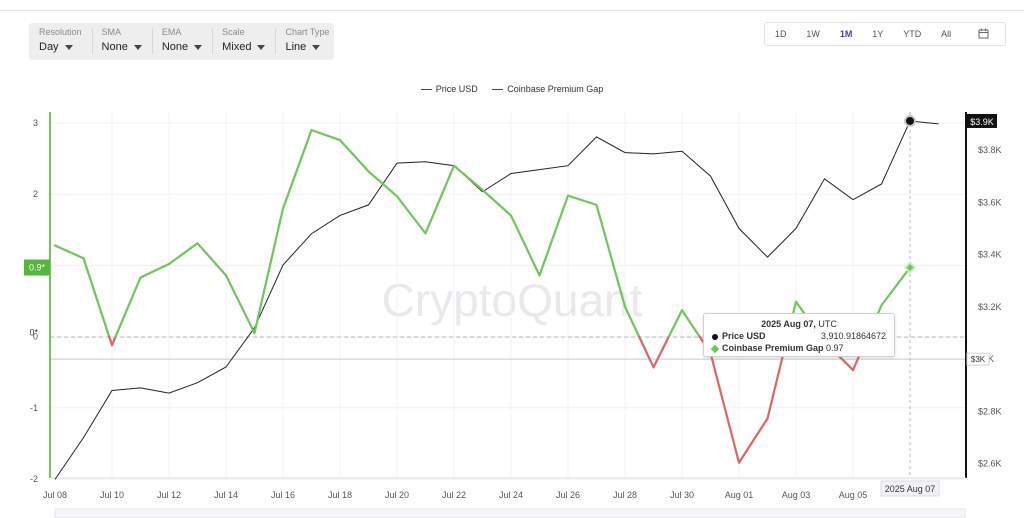 Image resolution: width=1024 pixels, height=518 pixels. What do you see at coordinates (796, 495) in the screenshot?
I see `x-tick-label: Aug 03` at bounding box center [796, 495].